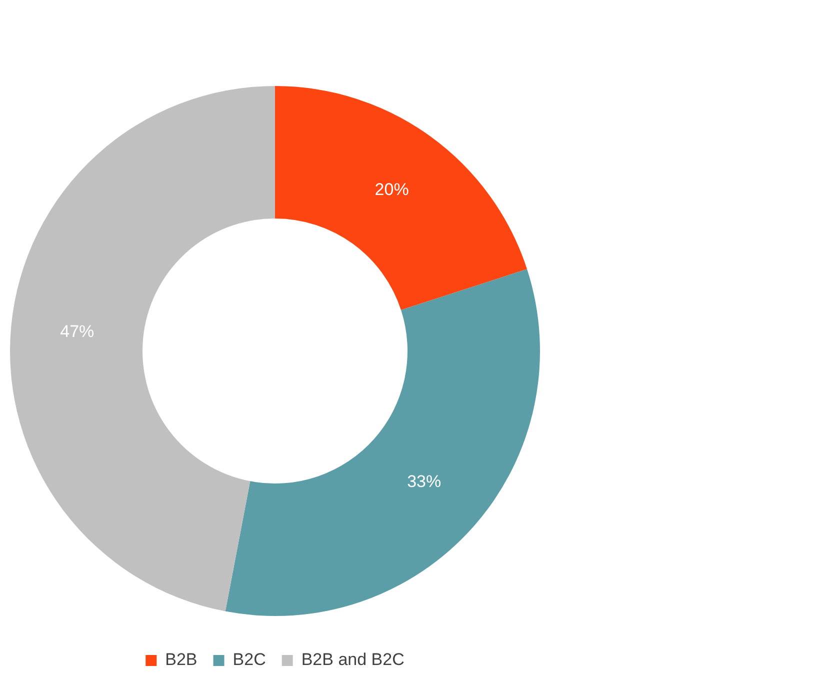  I want to click on legend-label: B2B and B2C, so click(352, 660).